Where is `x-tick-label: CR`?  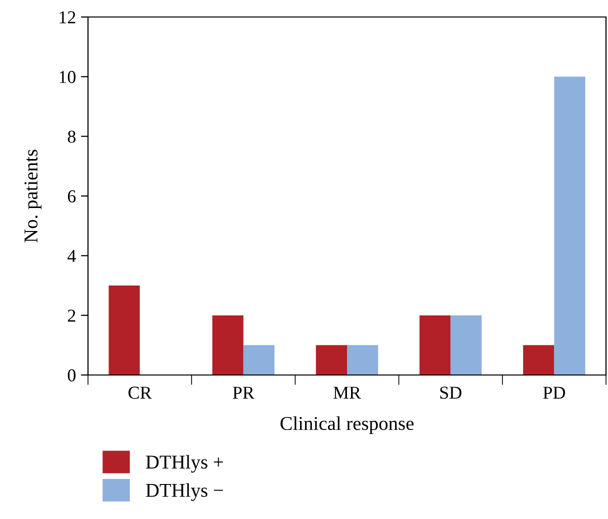 x-tick-label: CR is located at coordinates (140, 392).